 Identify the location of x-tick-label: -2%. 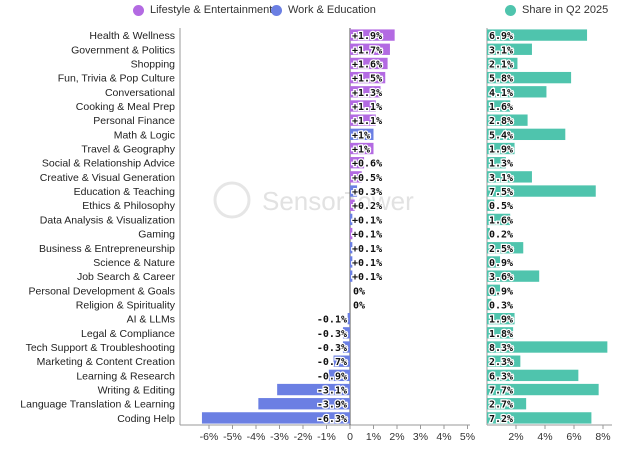
(303, 437).